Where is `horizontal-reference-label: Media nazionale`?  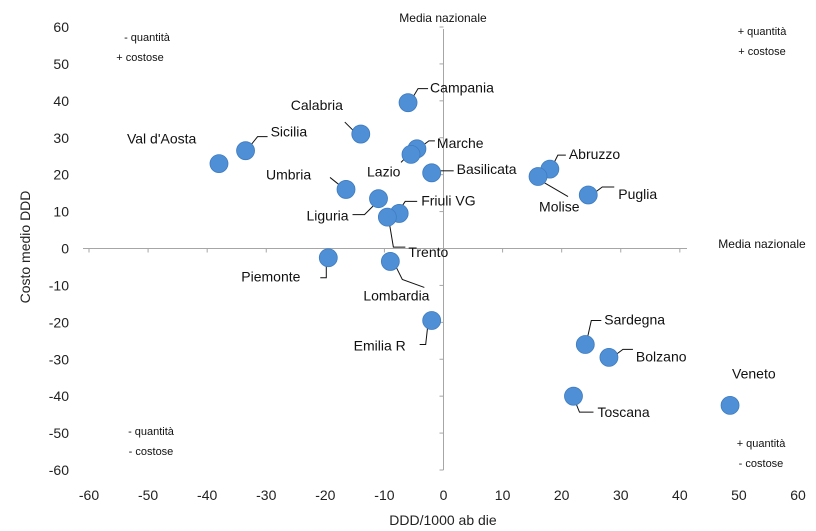
horizontal-reference-label: Media nazionale is located at coordinates (762, 244).